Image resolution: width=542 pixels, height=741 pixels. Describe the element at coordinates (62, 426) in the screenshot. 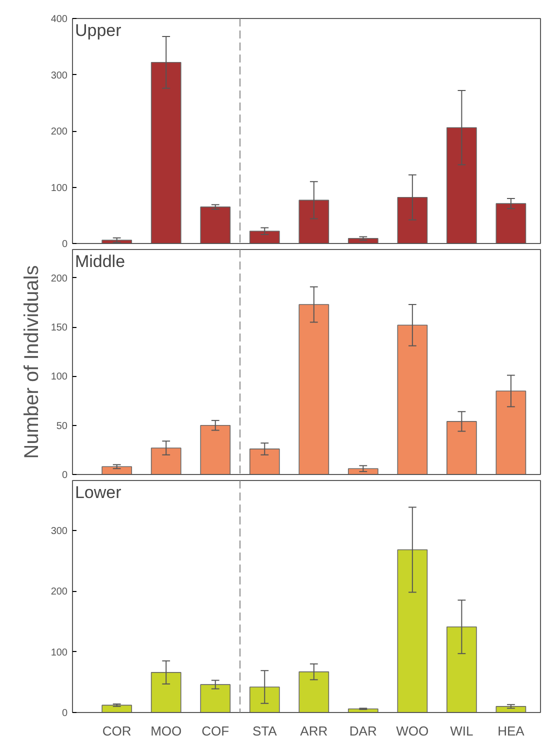

I see `y-tick-label: 50` at that location.